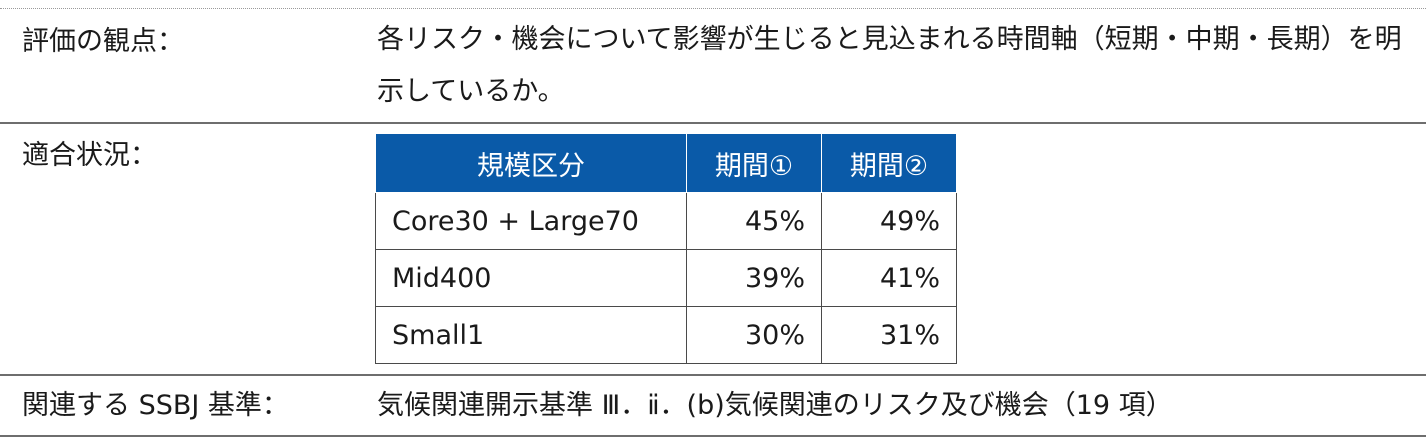  What do you see at coordinates (89, 155) in the screenshot?
I see `status-label: 適合状況：` at bounding box center [89, 155].